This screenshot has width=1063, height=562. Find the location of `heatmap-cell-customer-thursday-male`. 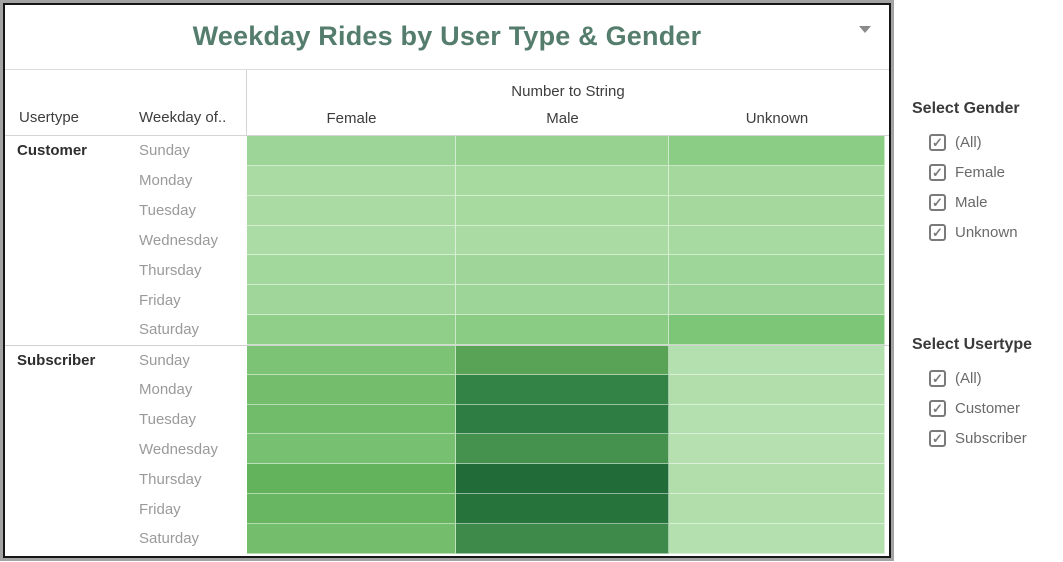

heatmap-cell-customer-thursday-male is located at coordinates (562, 270).